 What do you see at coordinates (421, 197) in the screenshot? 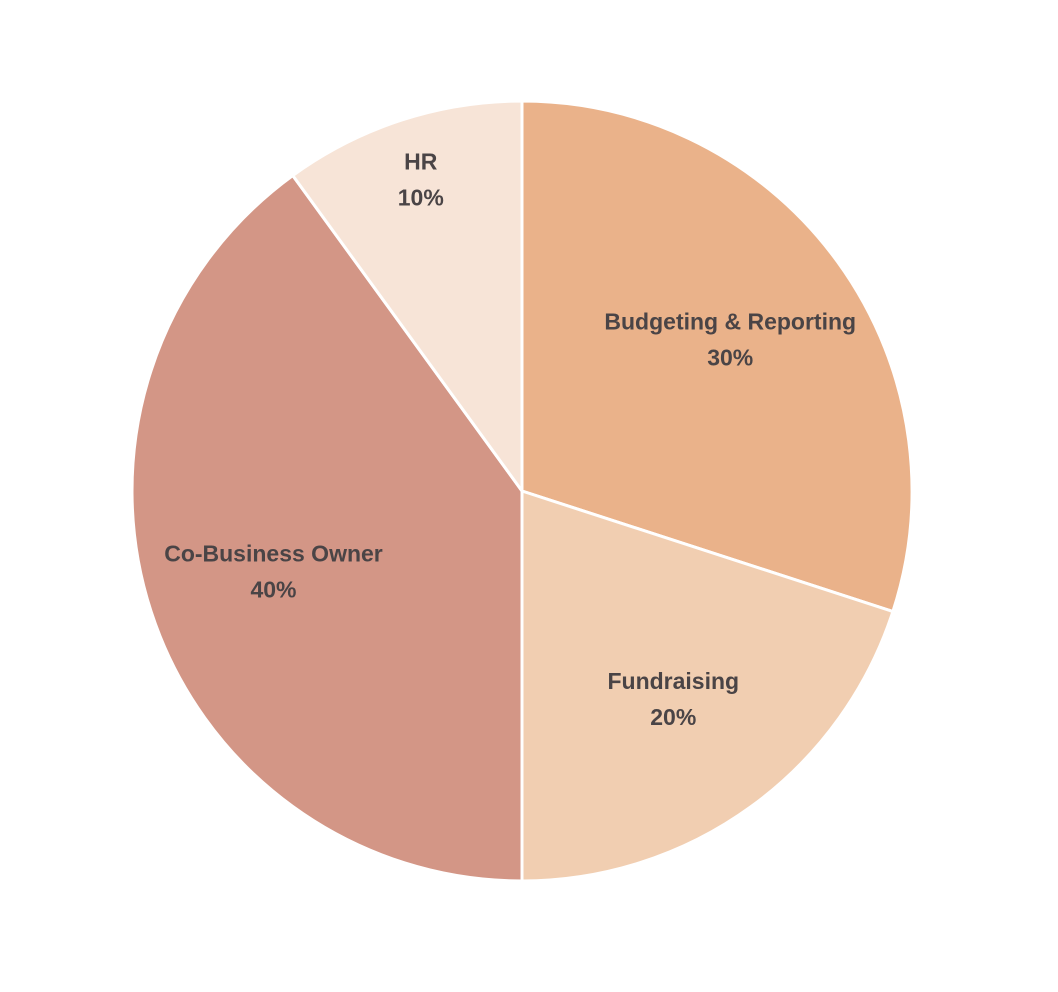
I see `slice-value-hr: 10%` at bounding box center [421, 197].